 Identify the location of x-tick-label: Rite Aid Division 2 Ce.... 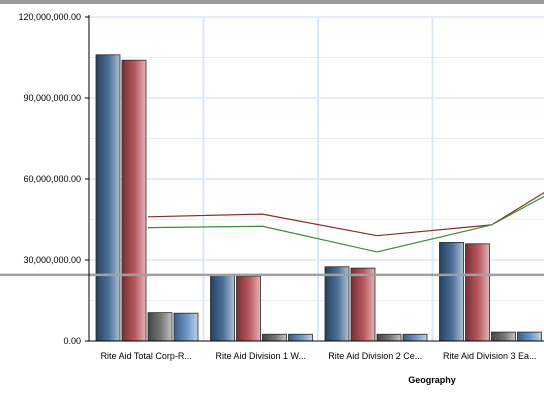
(375, 356).